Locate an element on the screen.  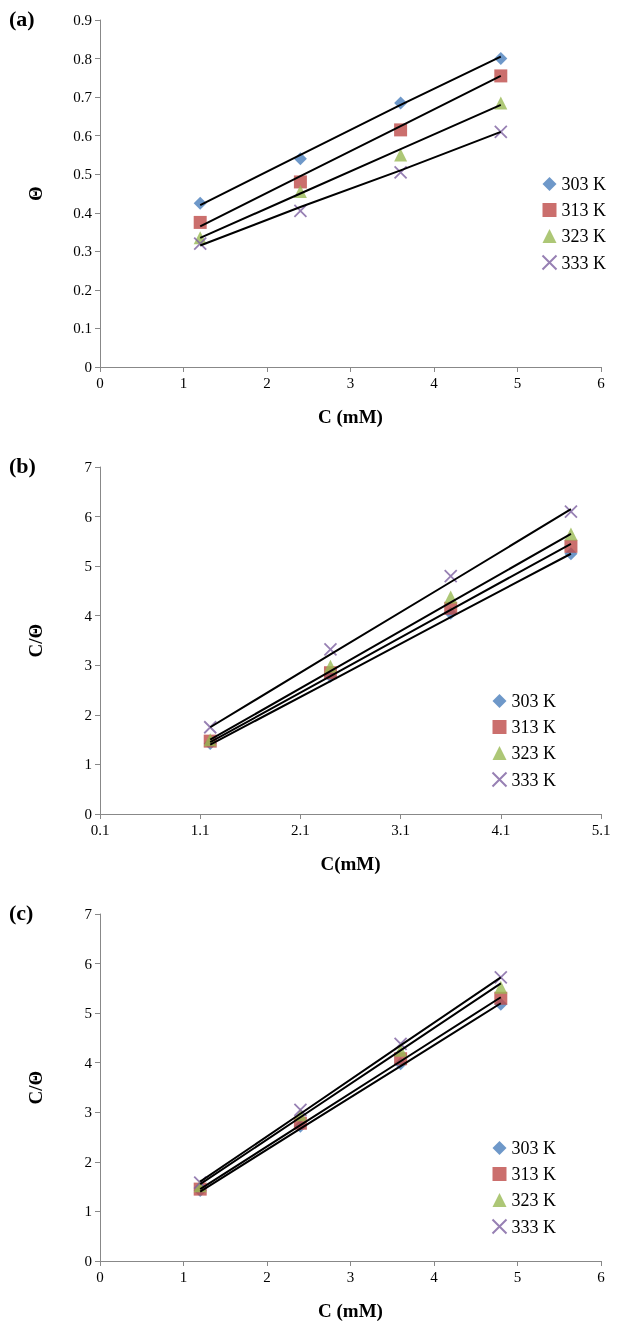
y-tick-label: 0.2 is located at coordinates (82, 289).